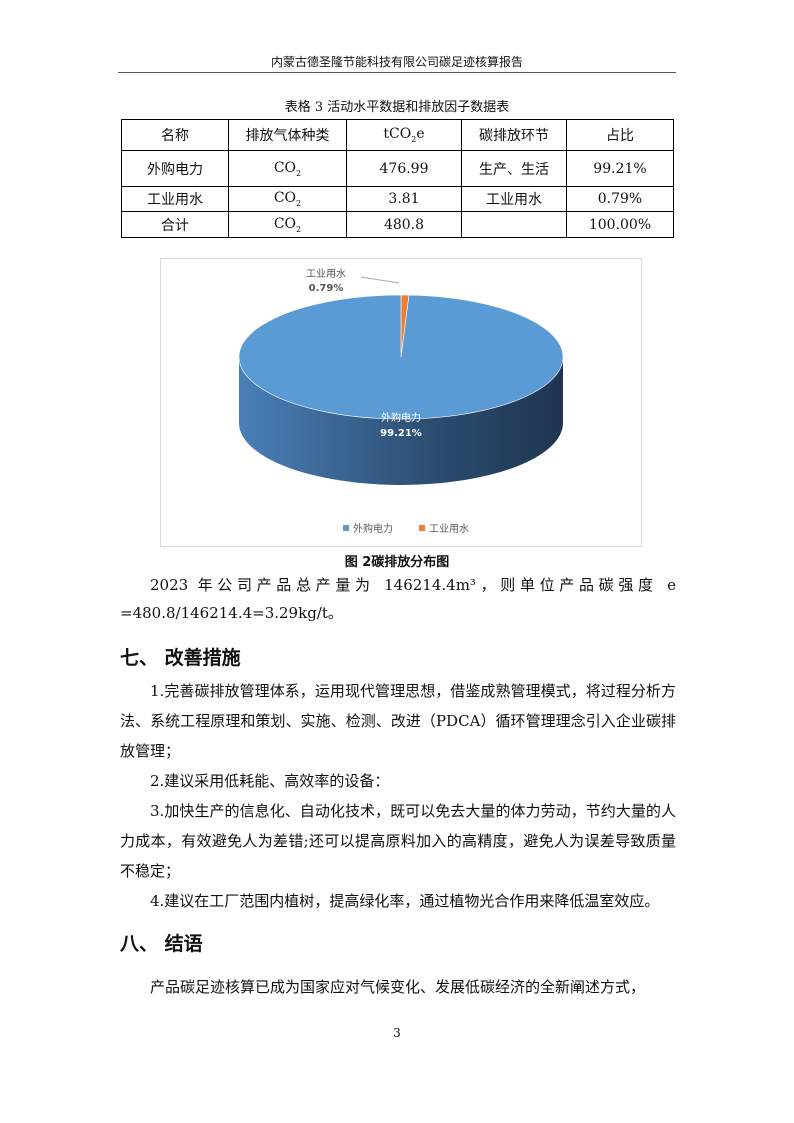  I want to click on header-cell: tCO2e, so click(404, 135).